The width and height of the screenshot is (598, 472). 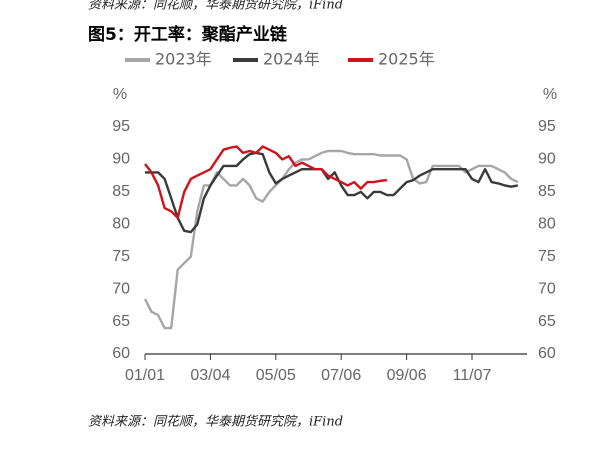 What do you see at coordinates (121, 159) in the screenshot?
I see `y-tick-label: 90` at bounding box center [121, 159].